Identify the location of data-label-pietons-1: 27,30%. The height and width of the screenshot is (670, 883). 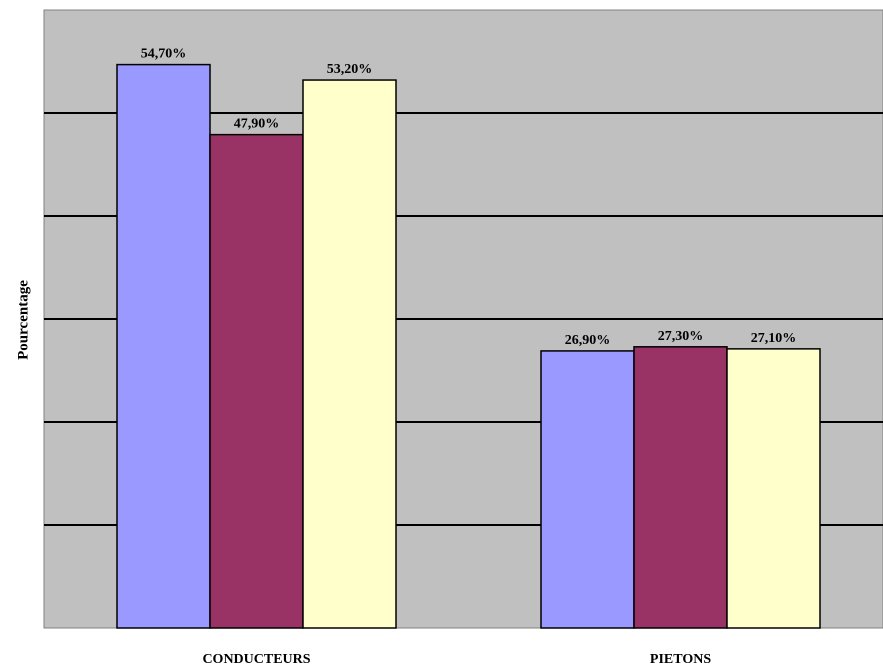
(681, 336).